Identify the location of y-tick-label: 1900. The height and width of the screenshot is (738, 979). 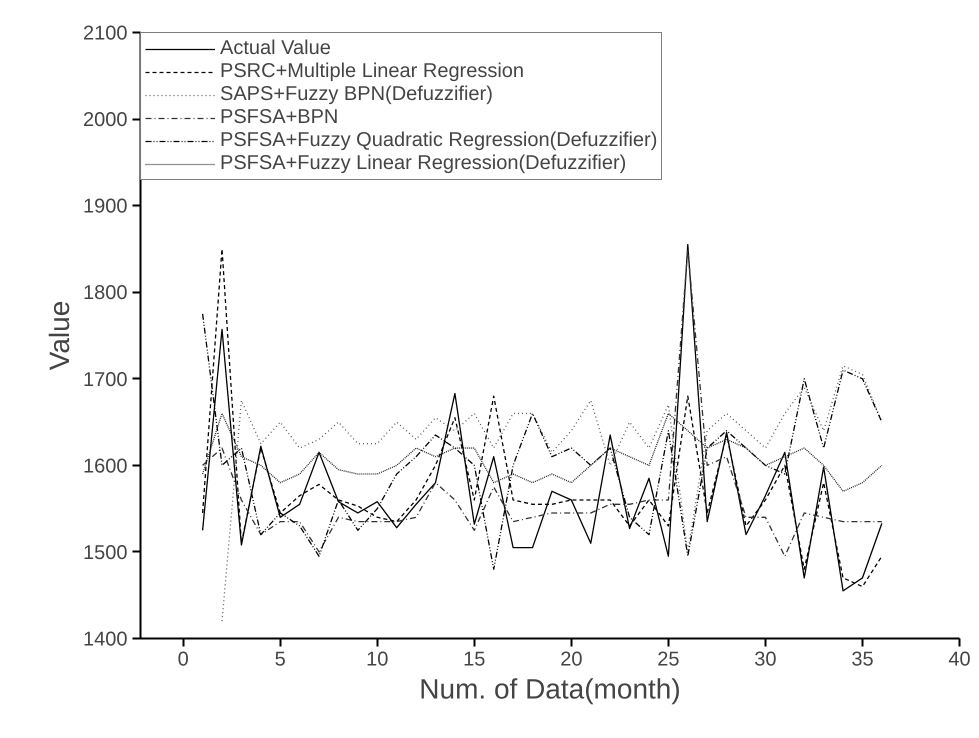
(105, 207).